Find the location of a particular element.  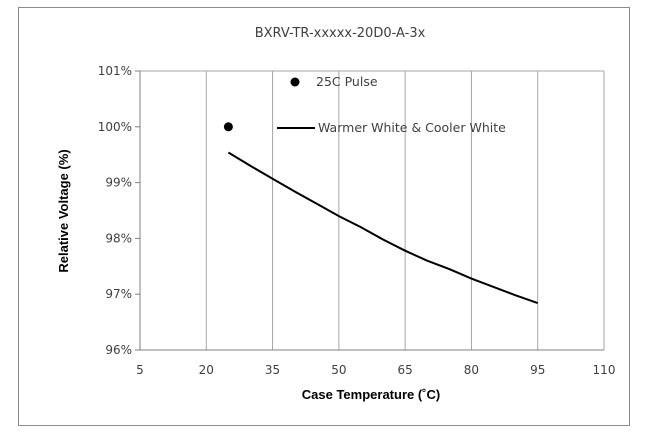

y-tick-label: 101% is located at coordinates (115, 71).